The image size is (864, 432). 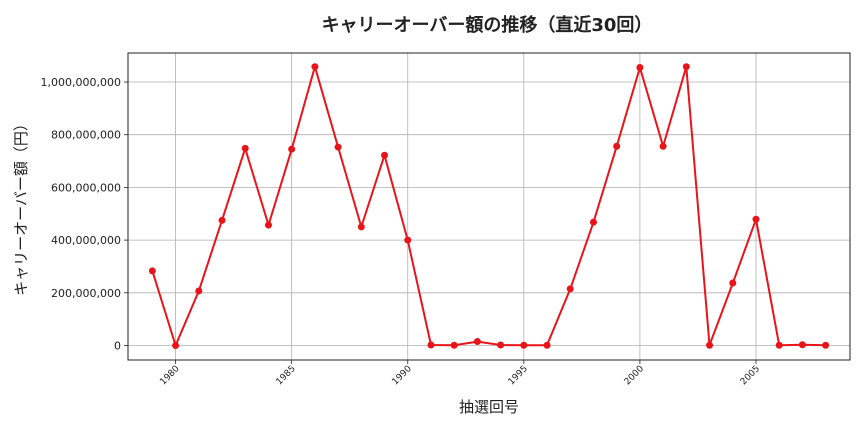 I want to click on y-tick-label: 800,000,000, so click(x=86, y=135).